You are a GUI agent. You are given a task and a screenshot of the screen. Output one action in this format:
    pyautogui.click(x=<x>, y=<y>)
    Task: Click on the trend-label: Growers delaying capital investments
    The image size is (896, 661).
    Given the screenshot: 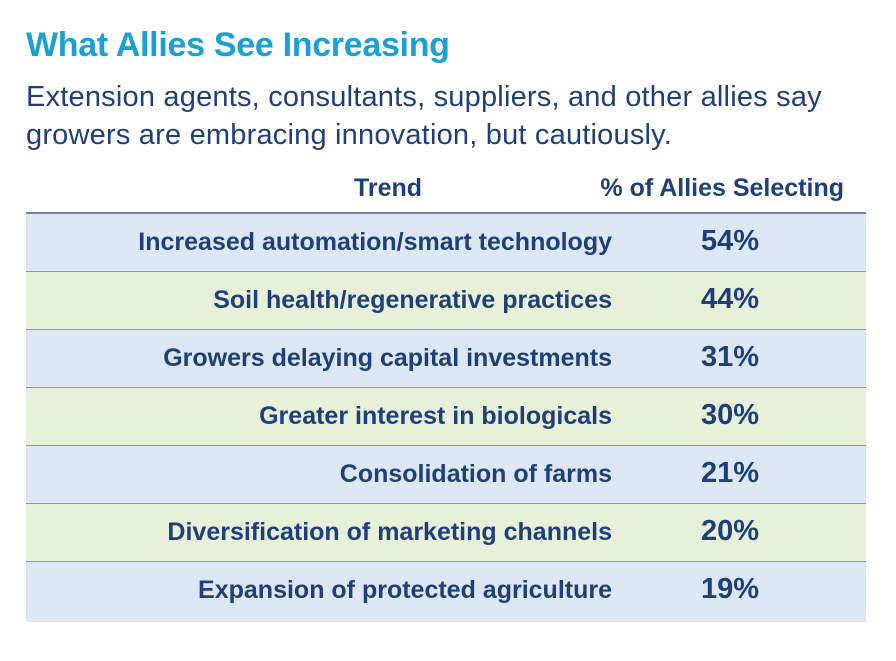 What is the action you would take?
    pyautogui.click(x=387, y=358)
    